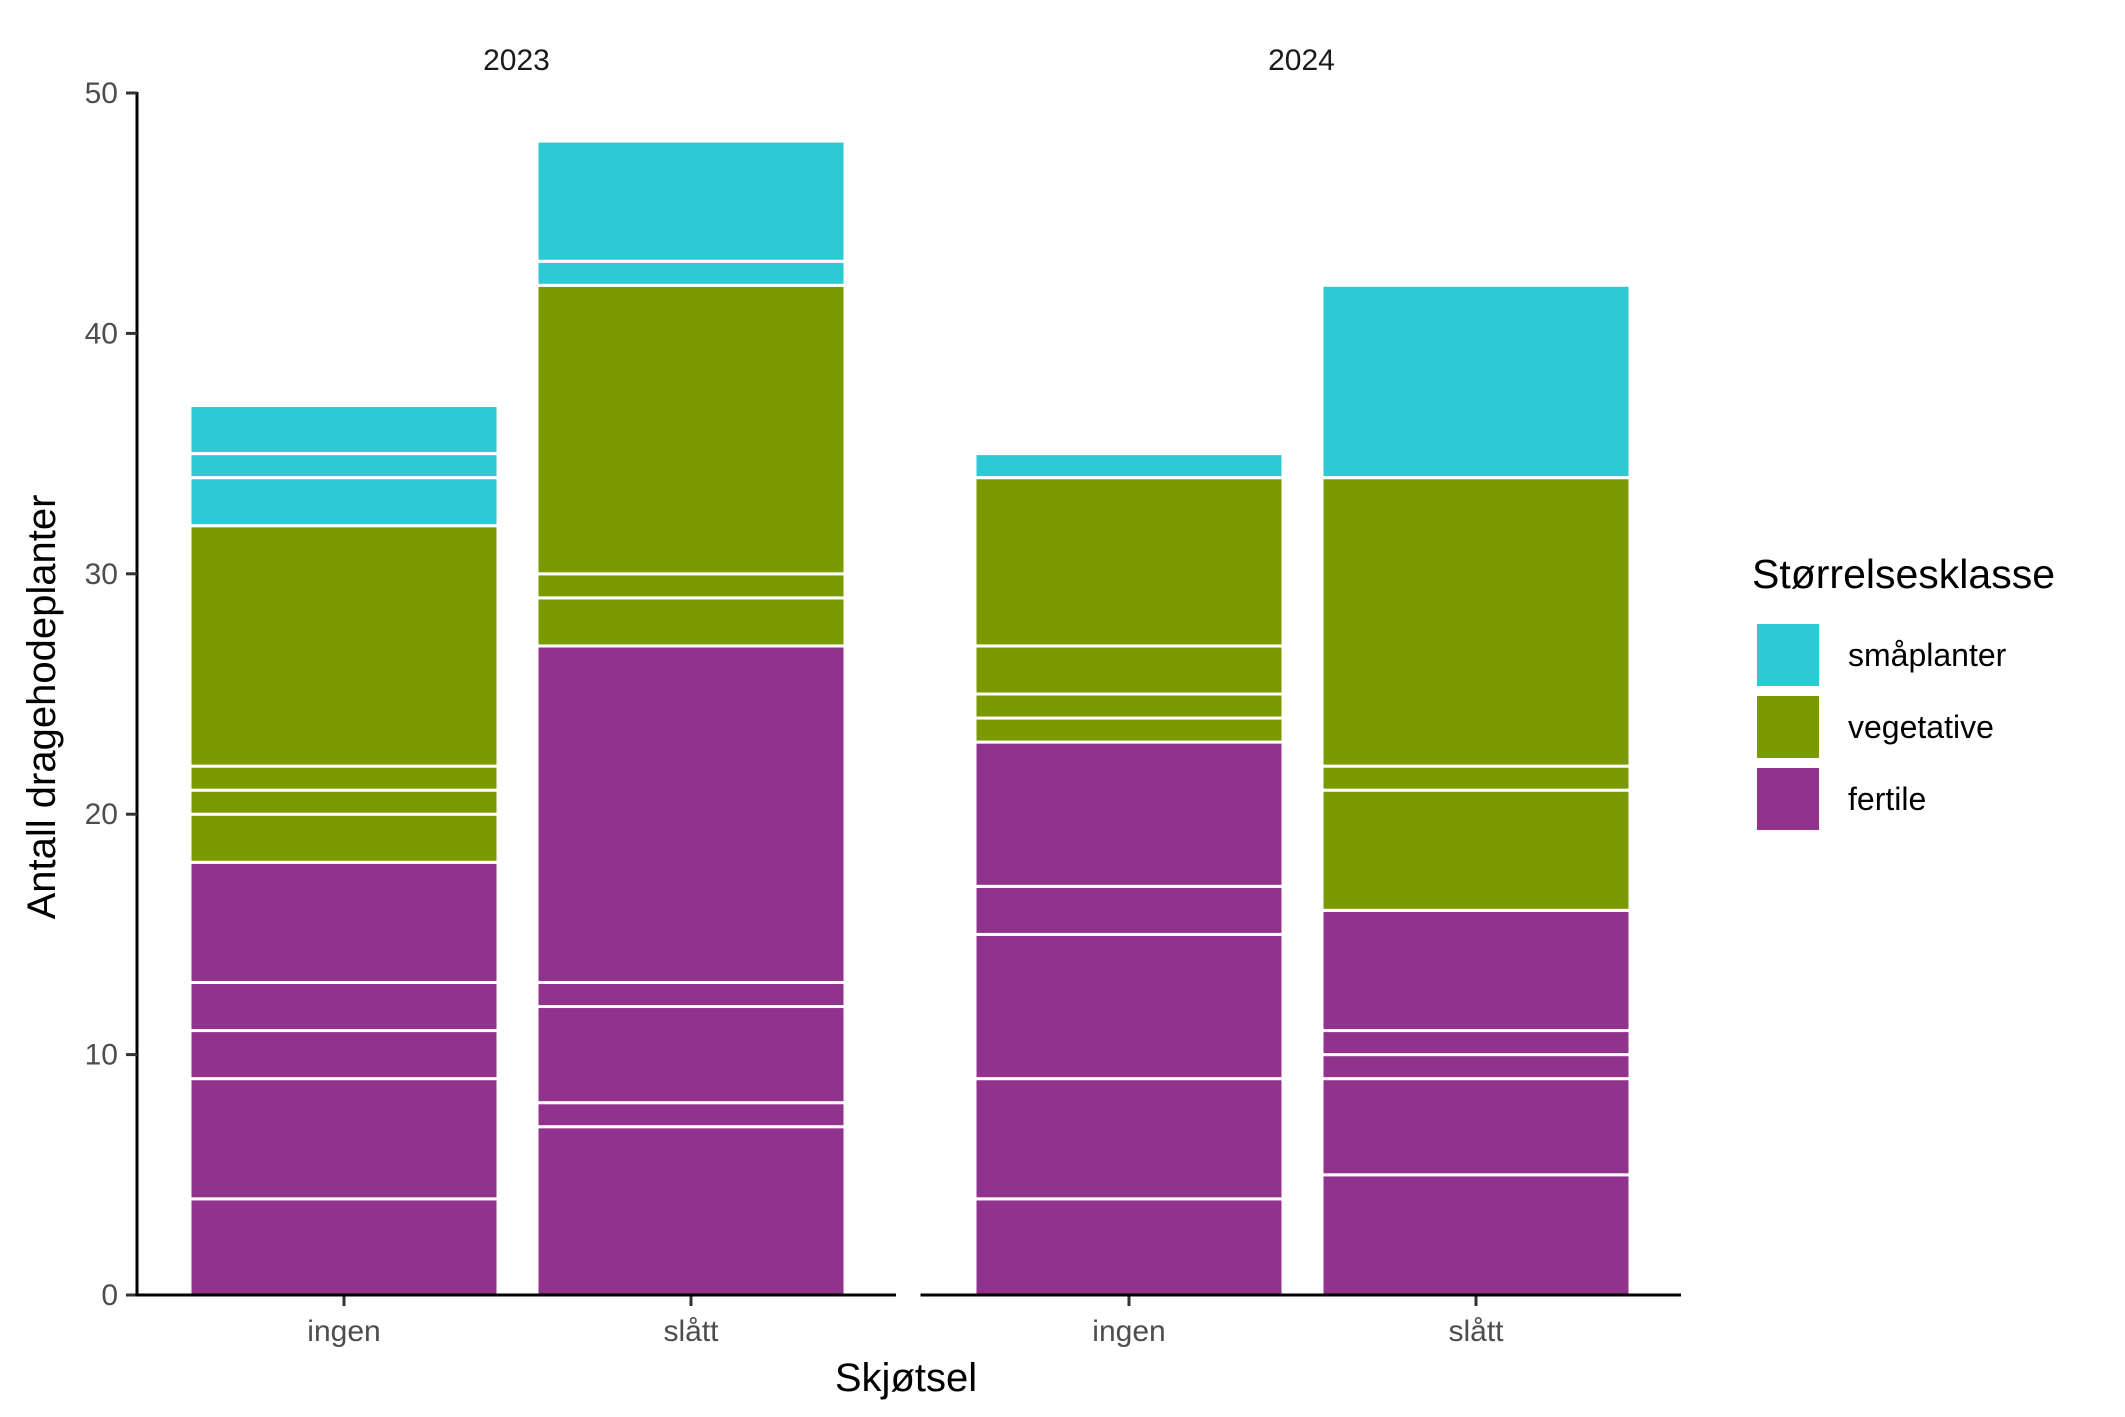 Image resolution: width=2125 pixels, height=1417 pixels. Describe the element at coordinates (1301, 60) in the screenshot. I see `panel-strip-label: 2024` at that location.